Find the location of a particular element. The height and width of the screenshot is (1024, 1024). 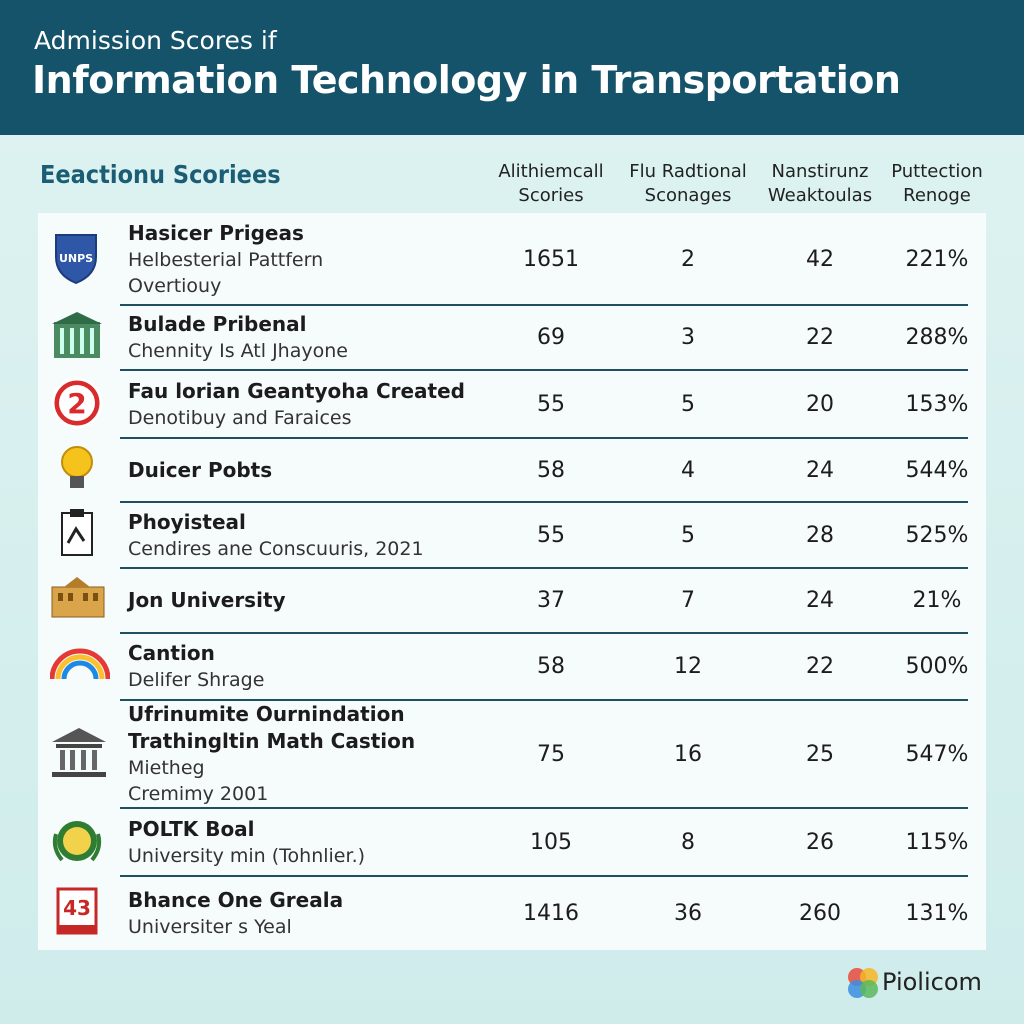

icon-label: 43 is located at coordinates (77, 908).